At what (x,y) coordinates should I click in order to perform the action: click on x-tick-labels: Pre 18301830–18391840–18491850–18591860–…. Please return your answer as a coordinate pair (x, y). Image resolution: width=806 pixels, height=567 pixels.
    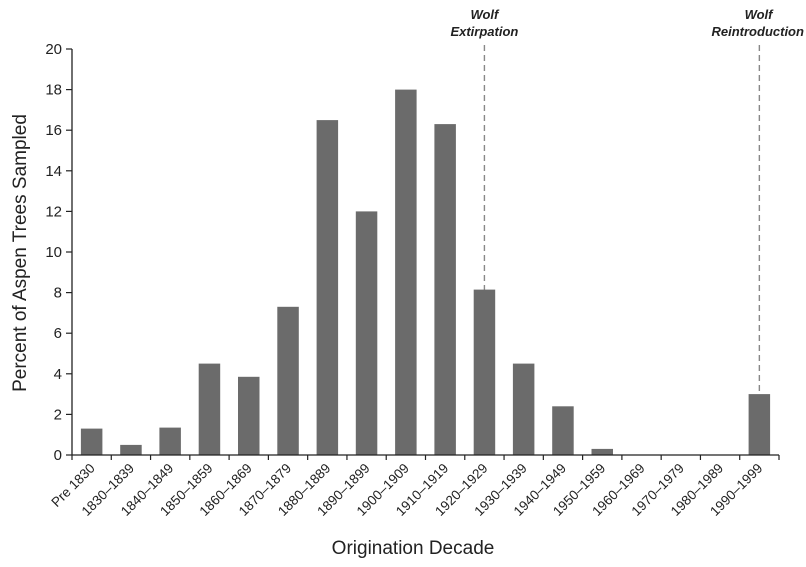
    Looking at the image, I should click on (406, 490).